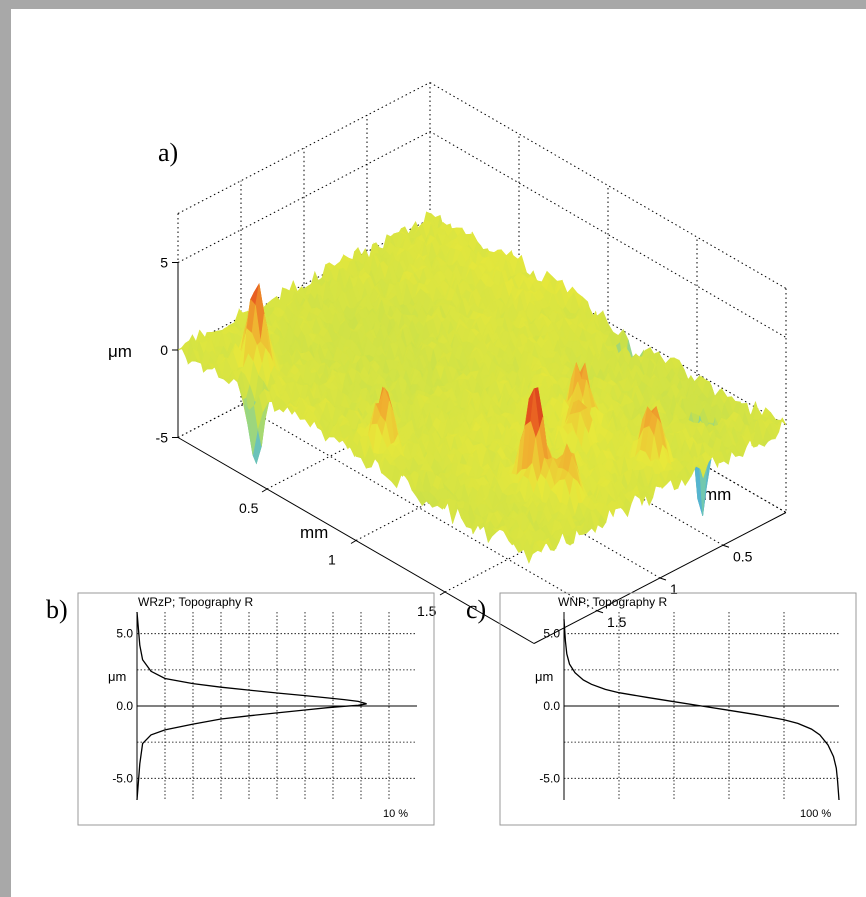 The width and height of the screenshot is (866, 897). What do you see at coordinates (314, 532) in the screenshot?
I see `x-axis-label: mm` at bounding box center [314, 532].